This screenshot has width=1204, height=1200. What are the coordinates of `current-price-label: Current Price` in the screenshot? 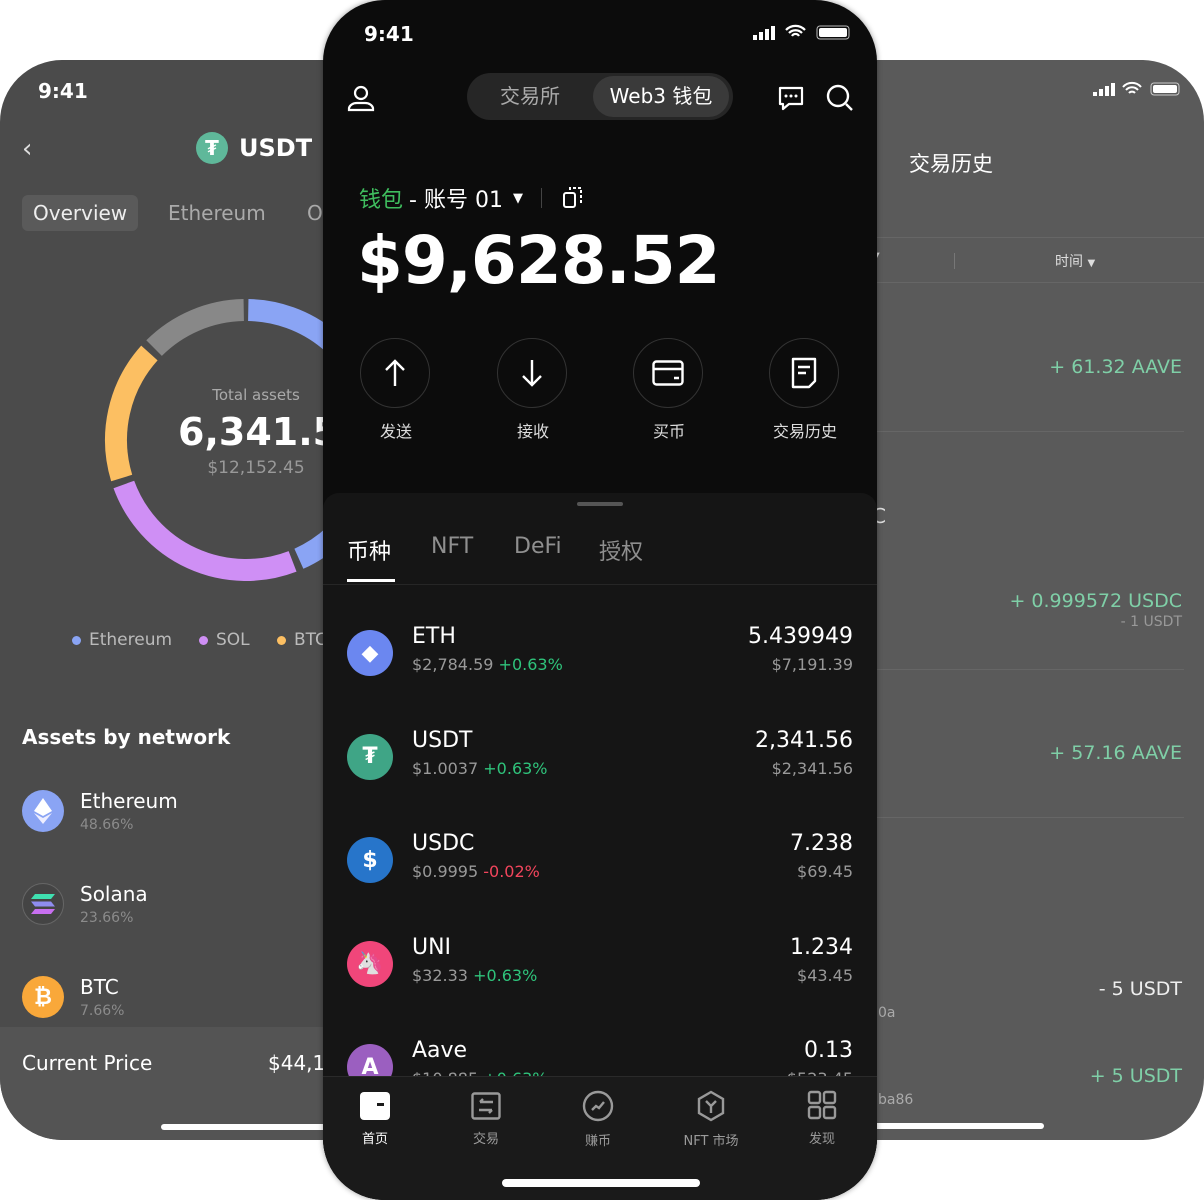 It's located at (87, 1063).